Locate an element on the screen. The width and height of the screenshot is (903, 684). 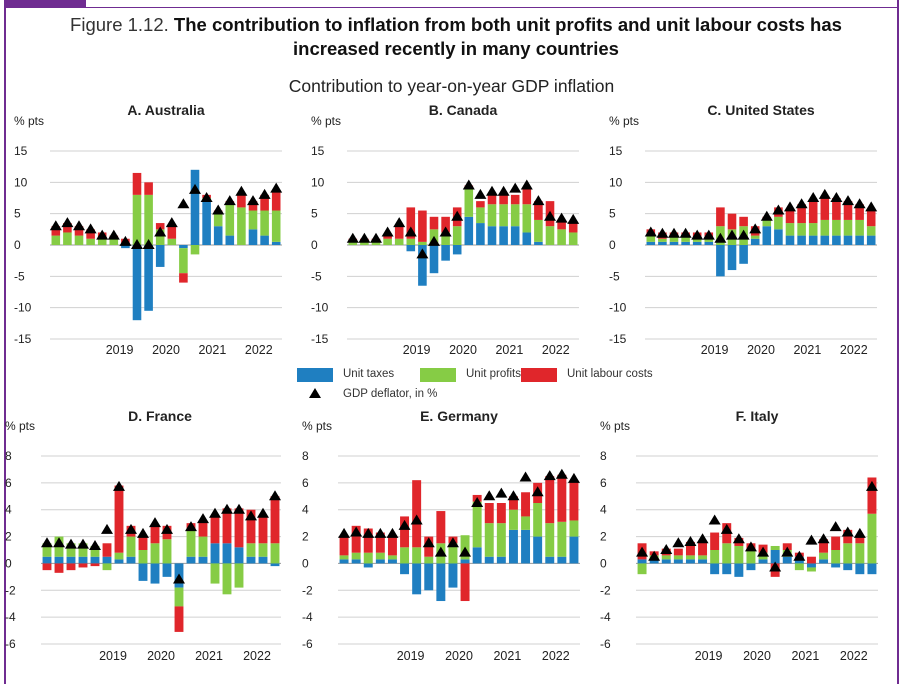
y-tick-label: 10 is located at coordinates (616, 182).